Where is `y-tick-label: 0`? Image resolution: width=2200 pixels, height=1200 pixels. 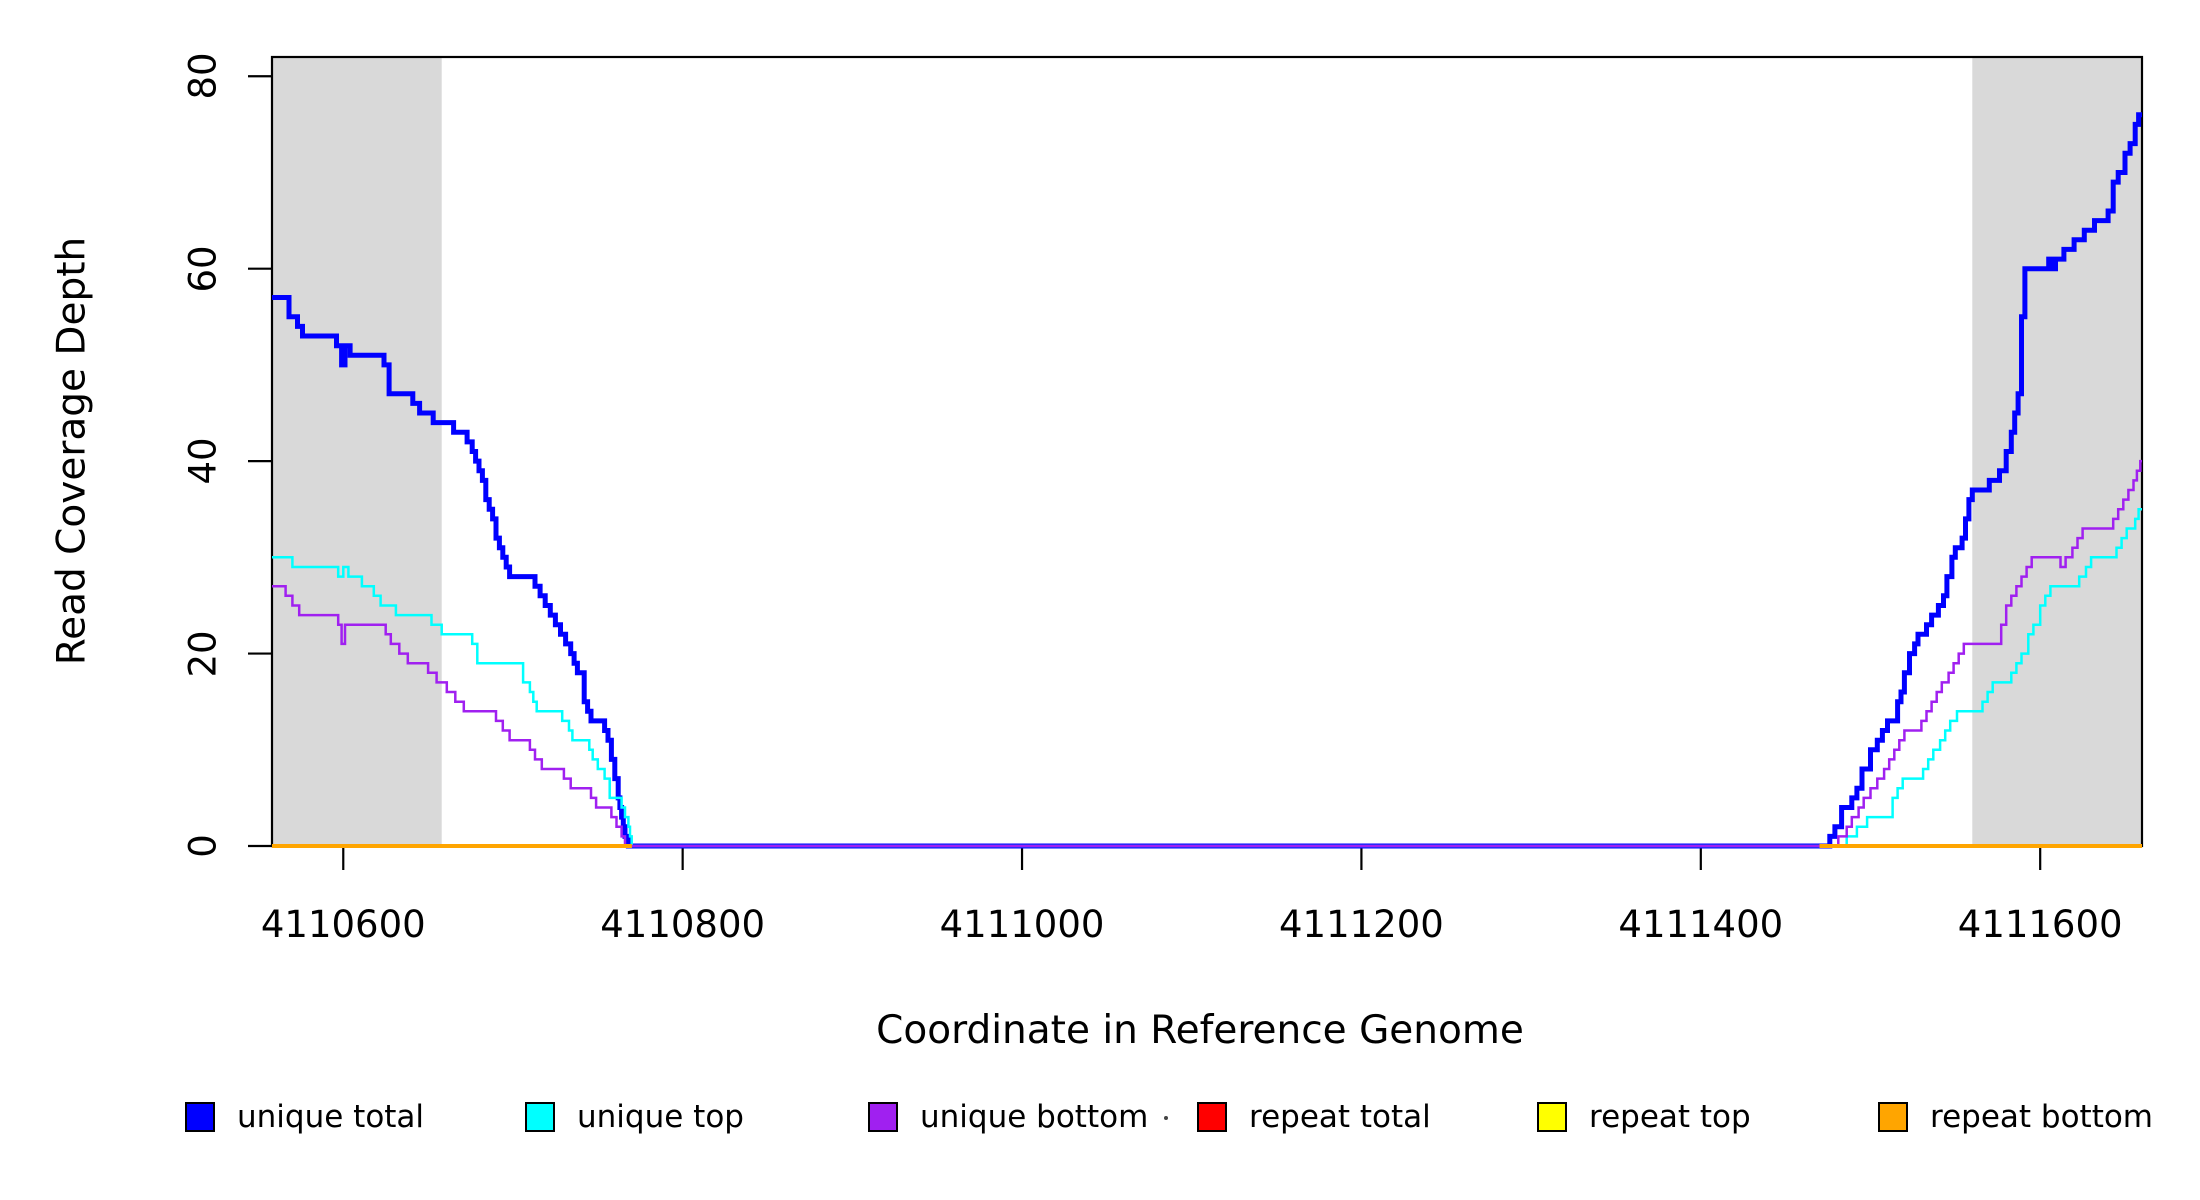
y-tick-label: 0 is located at coordinates (203, 846).